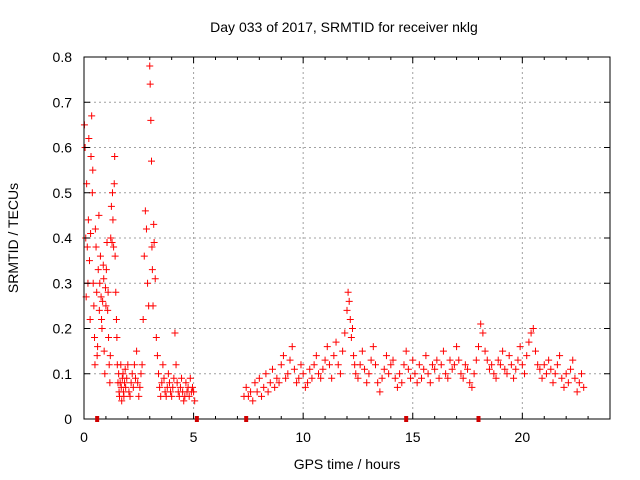  I want to click on y-tick-label: 0.8, so click(63, 57).